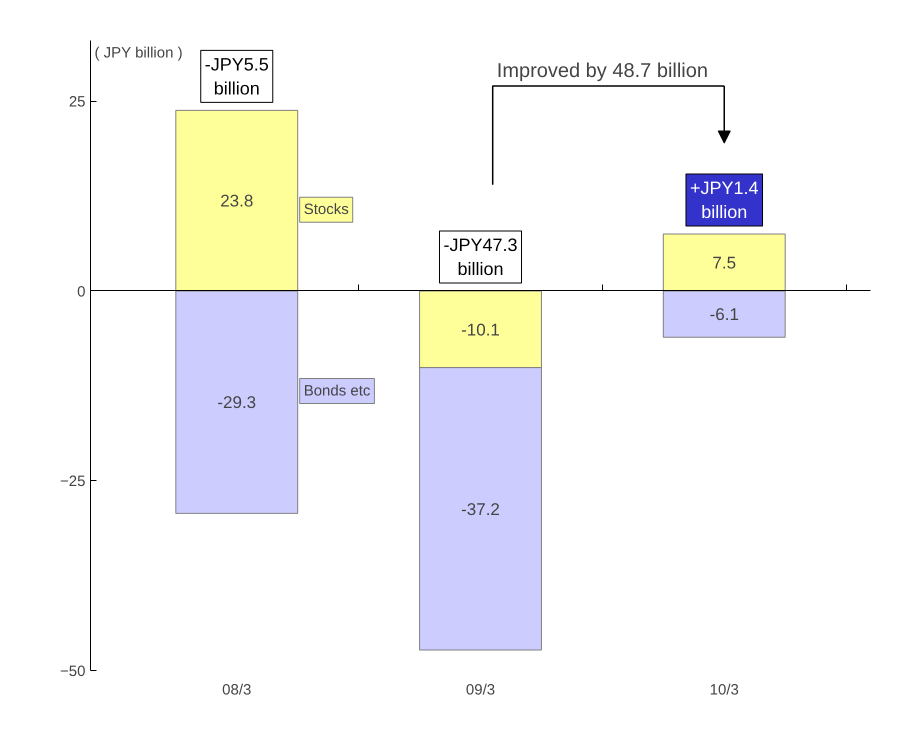 The image size is (910, 746). What do you see at coordinates (480, 256) in the screenshot?
I see `total-label: -JPY47.3 billion` at bounding box center [480, 256].